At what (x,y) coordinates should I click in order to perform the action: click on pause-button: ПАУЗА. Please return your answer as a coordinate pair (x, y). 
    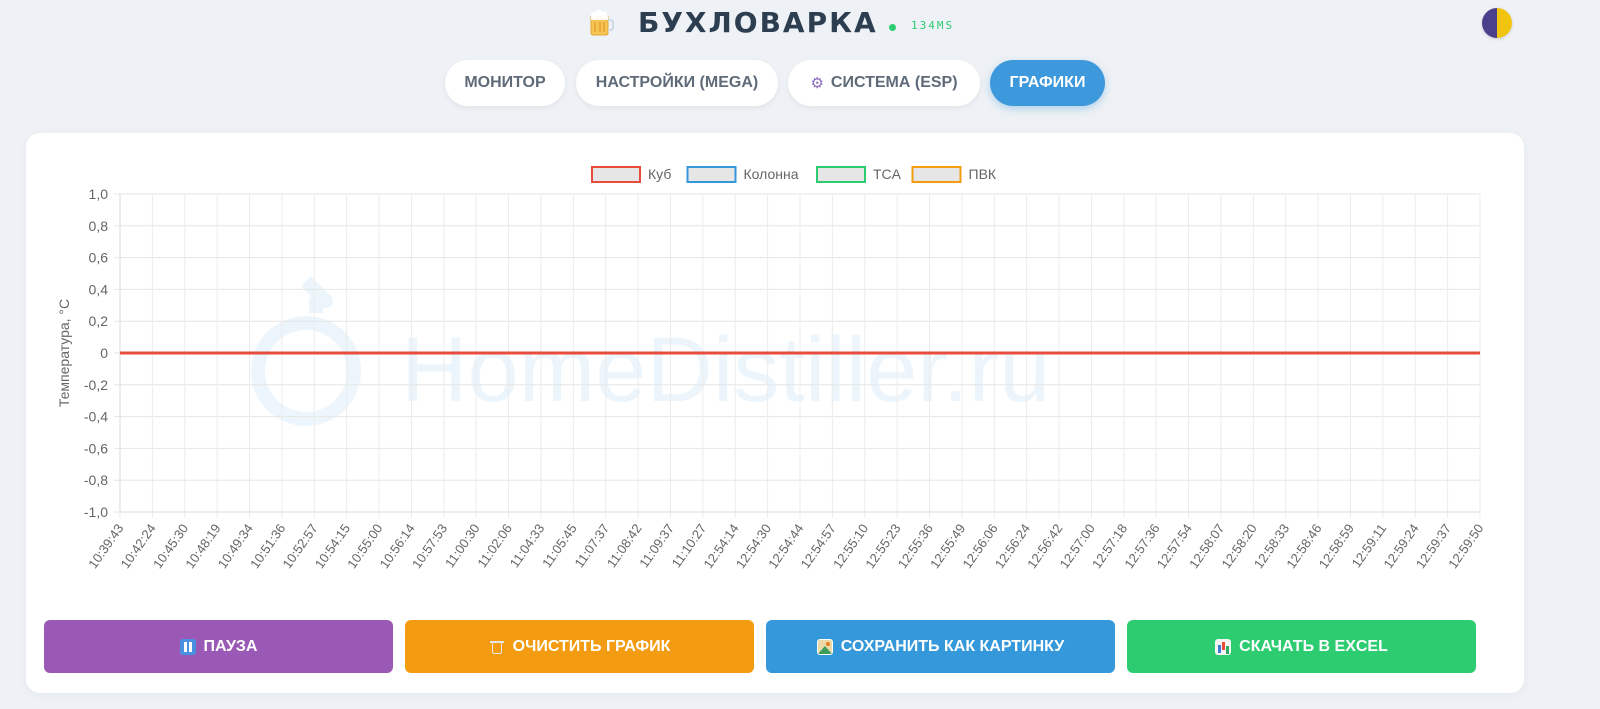
    Looking at the image, I should click on (218, 646).